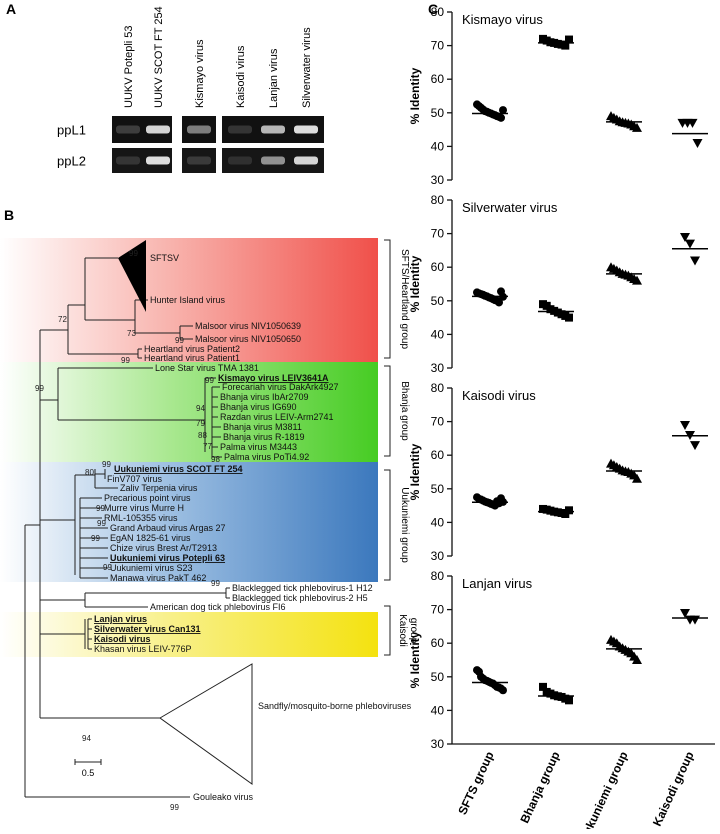 Image resolution: width=720 pixels, height=834 pixels. What do you see at coordinates (266, 457) in the screenshot?
I see `leaf-label: Palma virus PoTi4.92` at bounding box center [266, 457].